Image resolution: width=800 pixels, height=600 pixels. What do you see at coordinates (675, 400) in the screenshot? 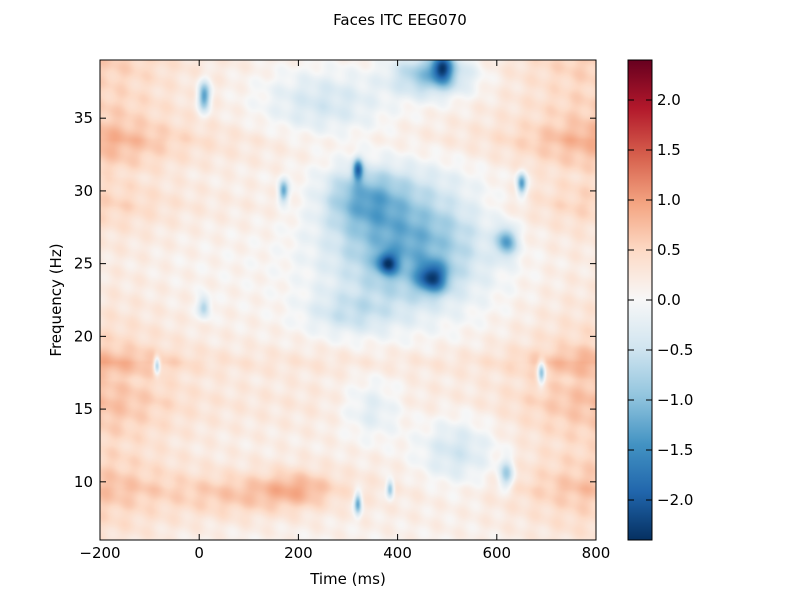
I see `colorbar-tick-label: −1.0` at bounding box center [675, 400].